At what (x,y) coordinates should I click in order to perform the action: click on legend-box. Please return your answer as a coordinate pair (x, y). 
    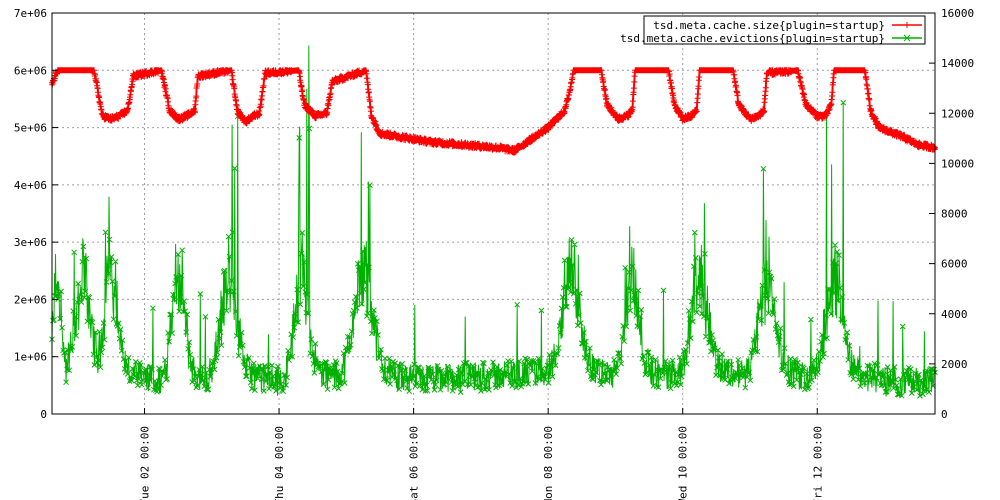
    Looking at the image, I should click on (784, 30).